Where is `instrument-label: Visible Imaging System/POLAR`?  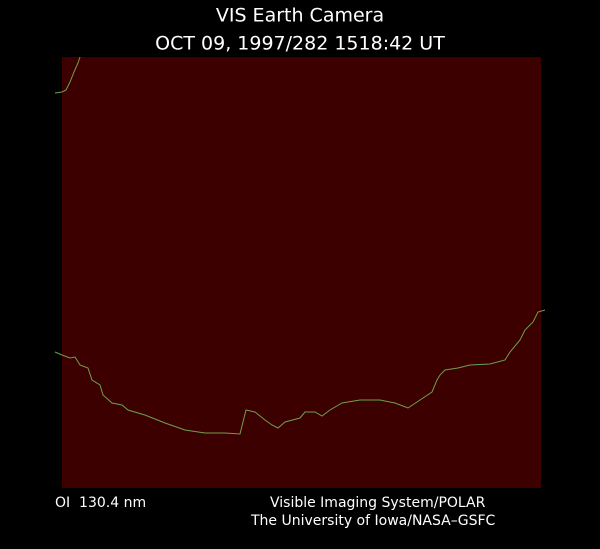
instrument-label: Visible Imaging System/POLAR is located at coordinates (378, 503).